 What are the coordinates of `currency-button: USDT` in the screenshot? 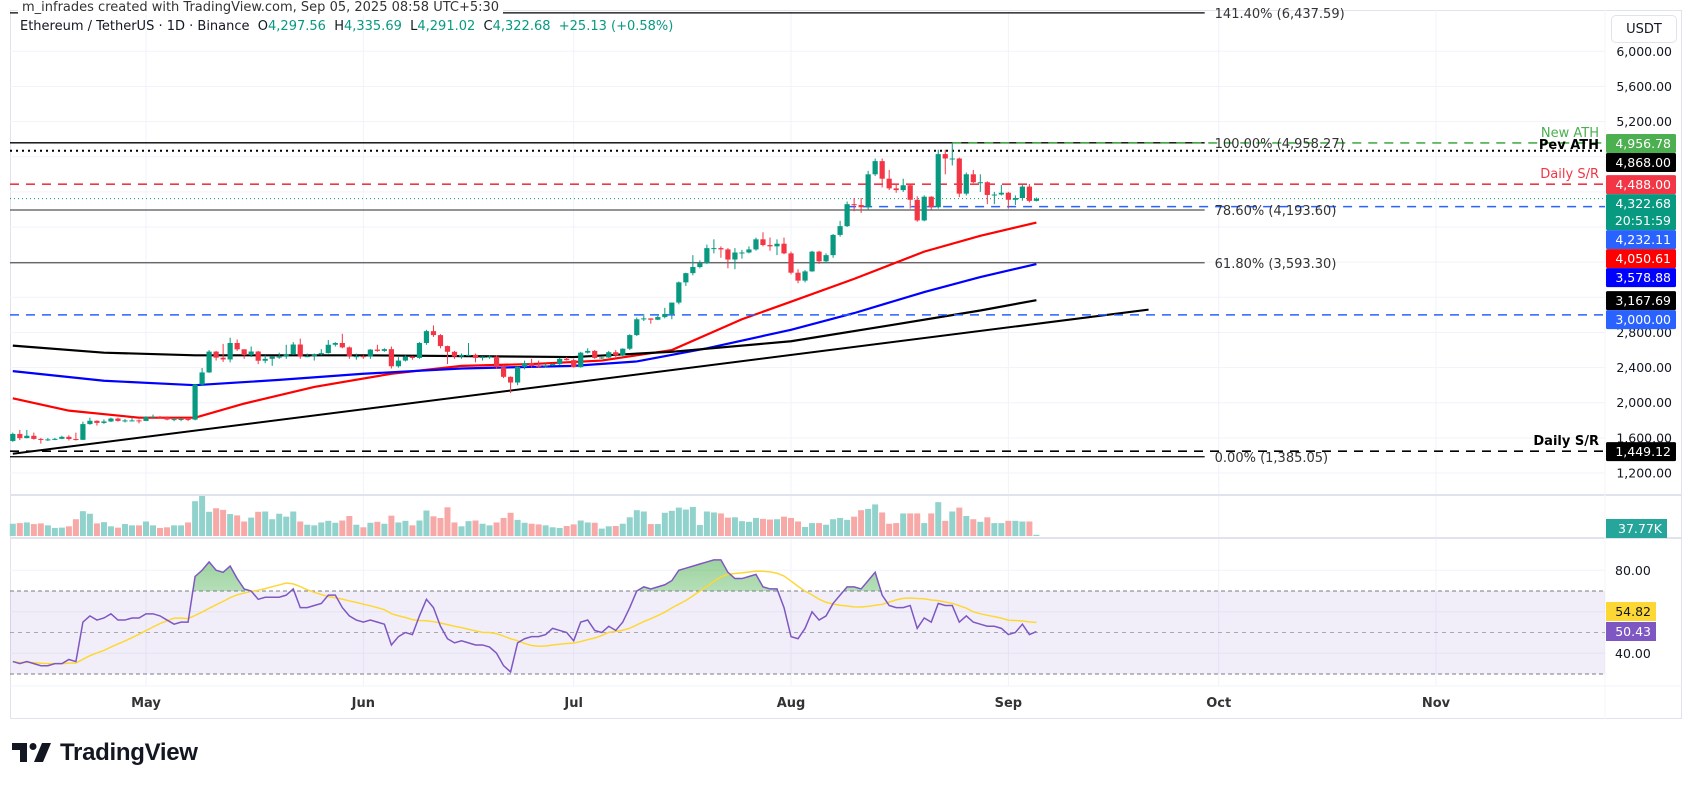 It's located at (1644, 29).